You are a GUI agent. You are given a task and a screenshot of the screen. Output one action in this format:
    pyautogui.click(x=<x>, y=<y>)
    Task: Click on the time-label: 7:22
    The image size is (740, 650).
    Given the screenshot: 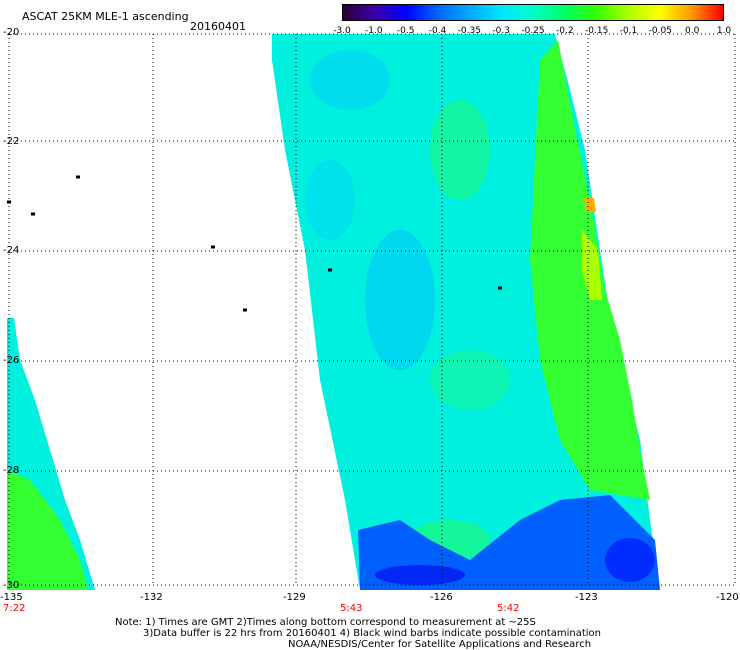 What is the action you would take?
    pyautogui.click(x=14, y=608)
    